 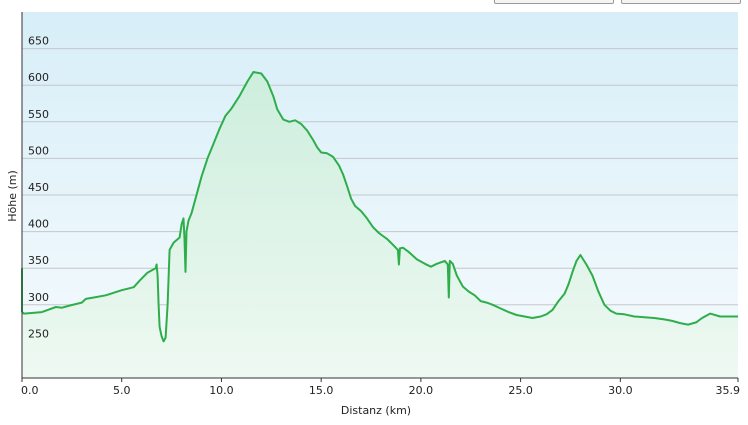 What do you see at coordinates (38, 41) in the screenshot?
I see `y-tick-label: 650` at bounding box center [38, 41].